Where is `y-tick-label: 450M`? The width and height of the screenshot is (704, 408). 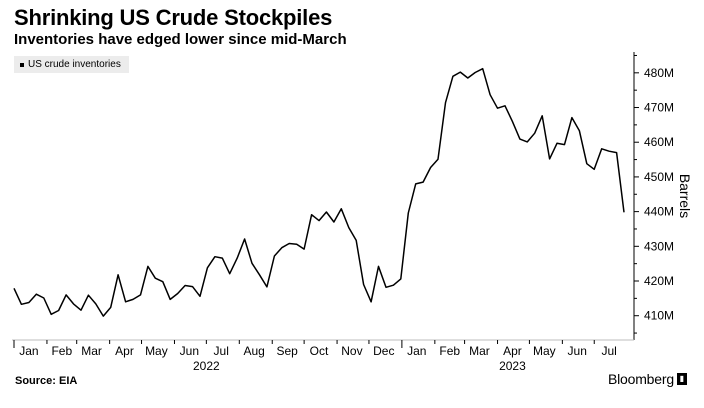 y-tick-label: 450M is located at coordinates (659, 177).